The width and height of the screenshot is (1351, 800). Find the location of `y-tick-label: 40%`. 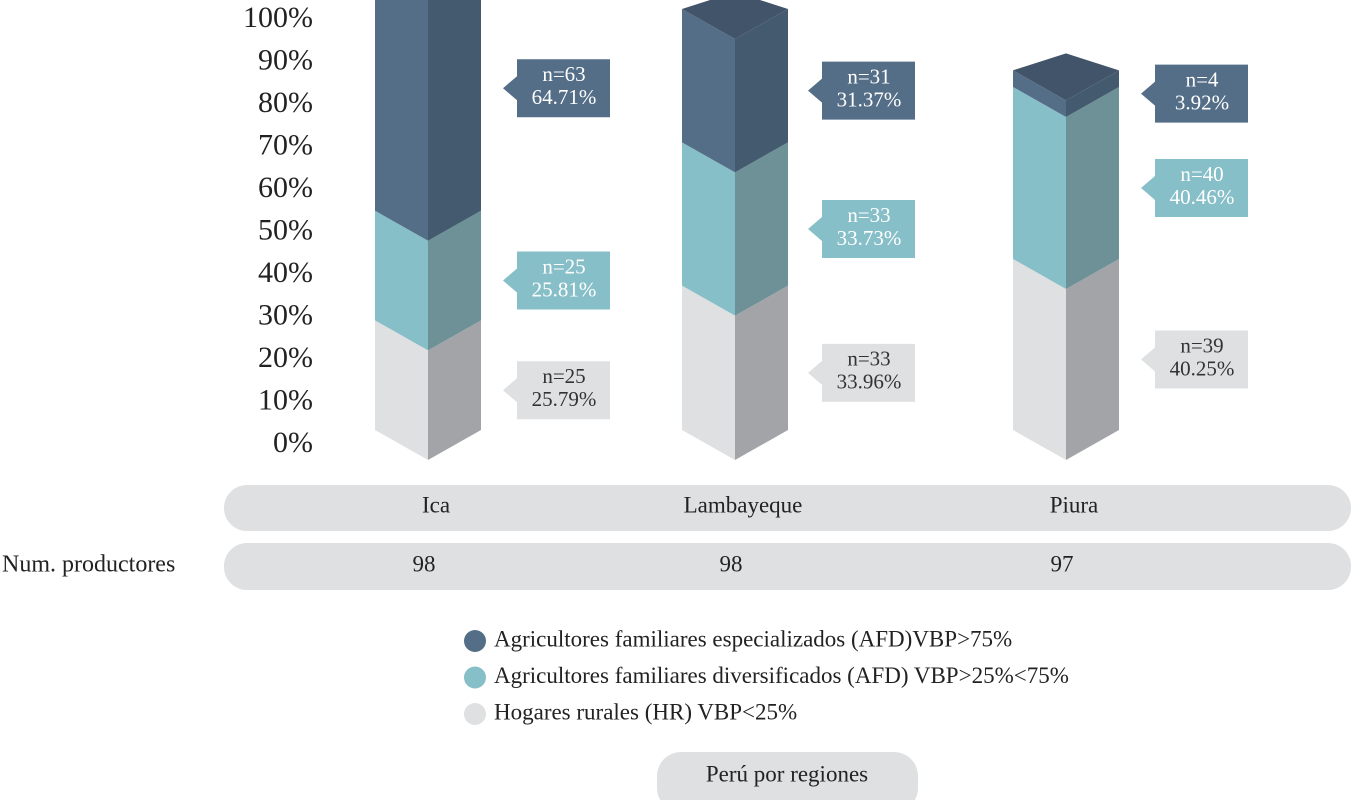

y-tick-label: 40% is located at coordinates (285, 272).